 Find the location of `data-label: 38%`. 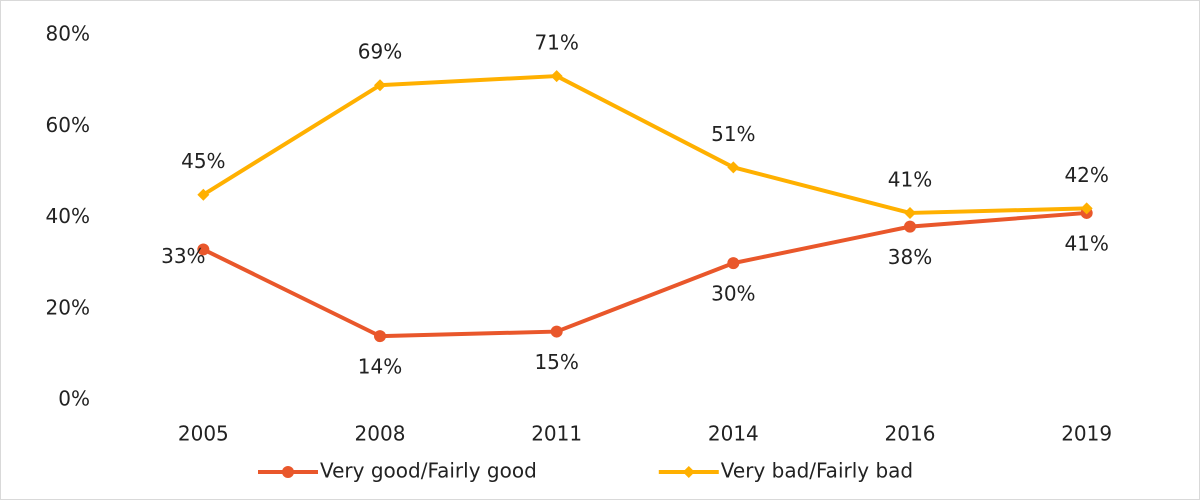

data-label: 38% is located at coordinates (910, 257).